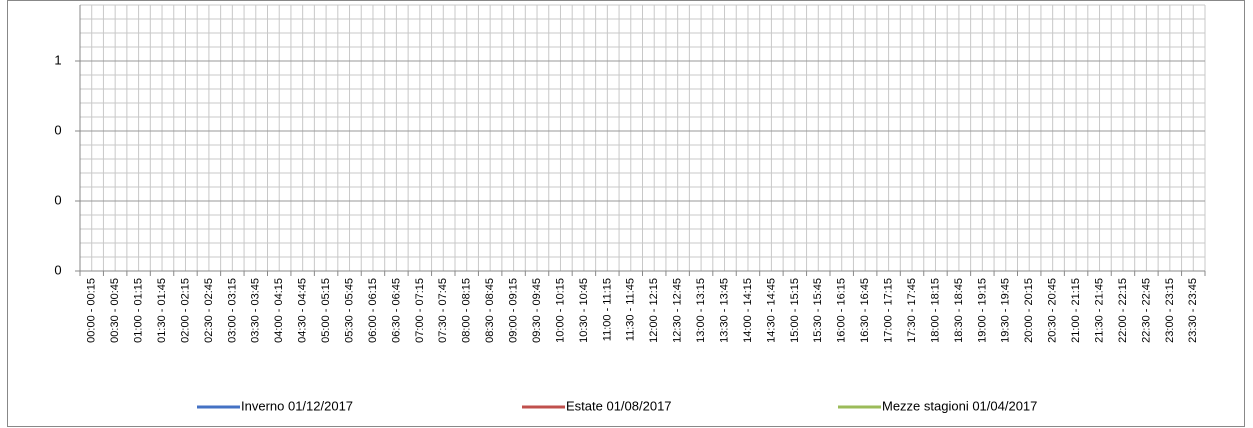  I want to click on x-tick-label: 22:30 - 22:45, so click(1146, 310).